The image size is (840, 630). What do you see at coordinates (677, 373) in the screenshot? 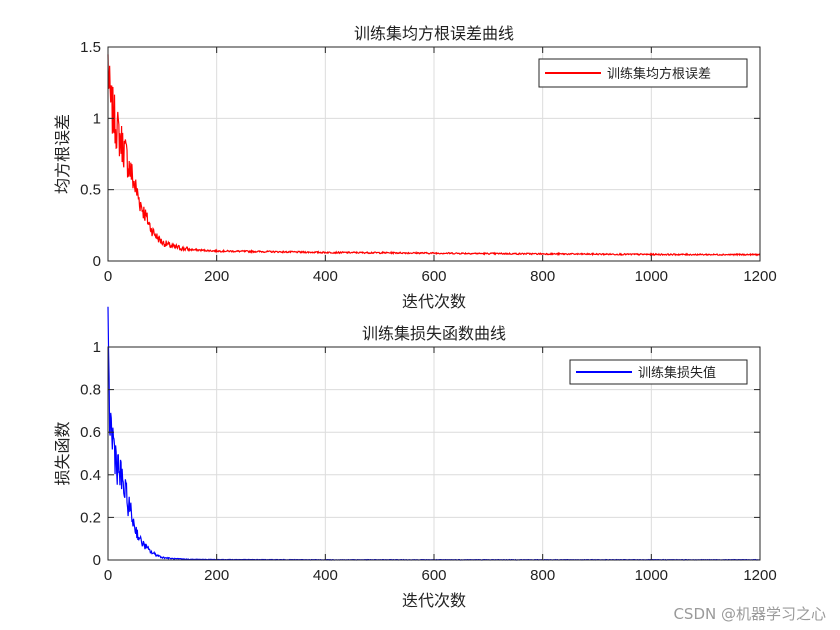
I see `legend-label: 训练集损失值` at bounding box center [677, 373].